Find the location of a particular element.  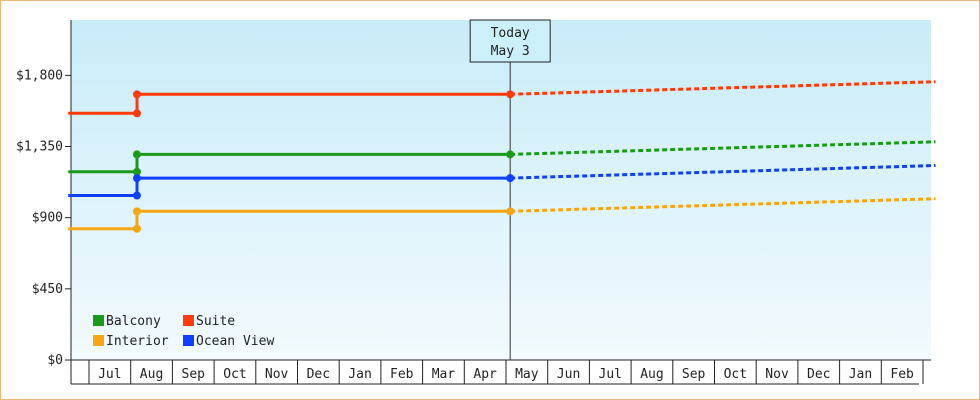

balcony-history-line is located at coordinates (289, 163).